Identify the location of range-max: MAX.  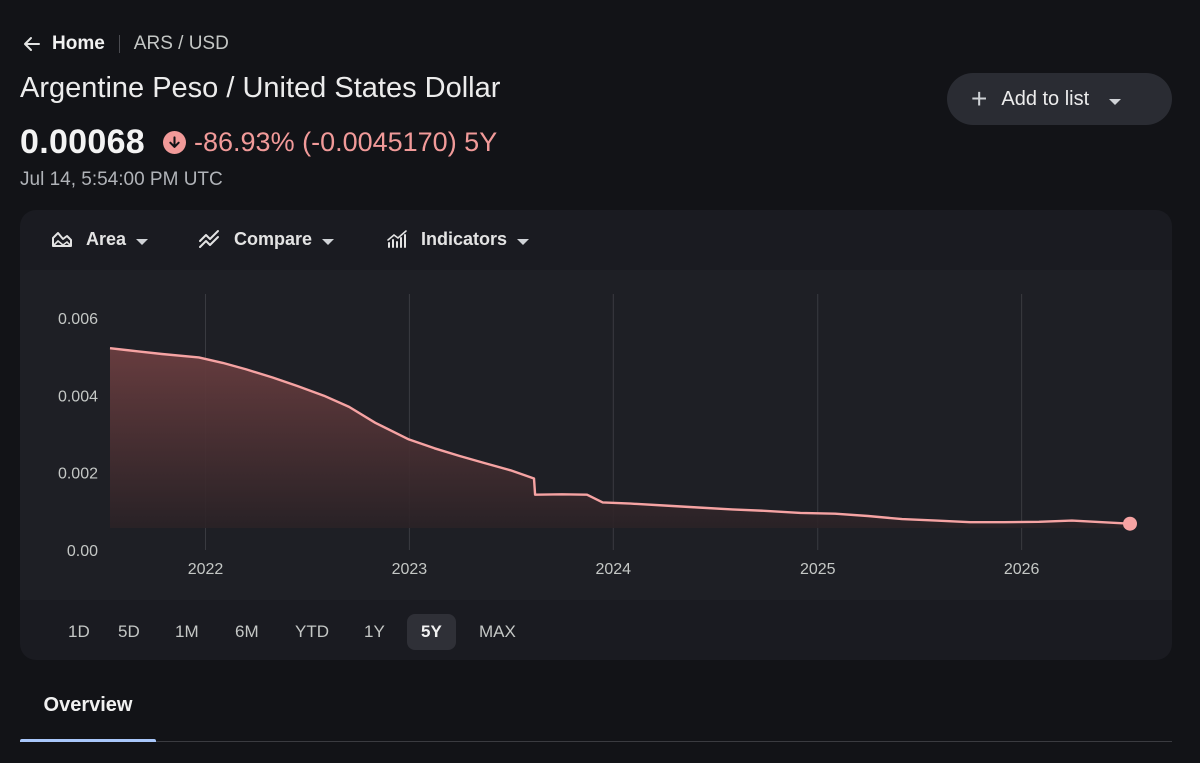
(497, 631).